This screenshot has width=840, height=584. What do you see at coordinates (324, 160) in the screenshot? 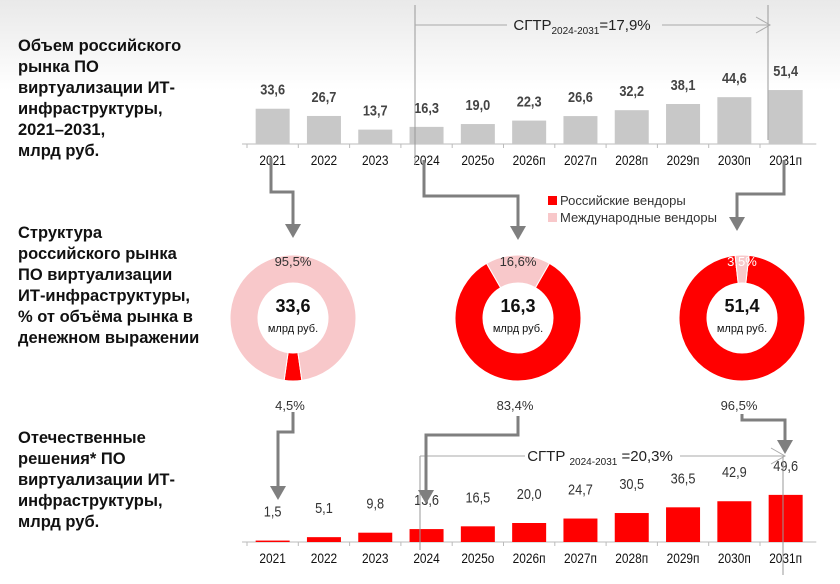
I see `market-category-label: 2022` at bounding box center [324, 160].